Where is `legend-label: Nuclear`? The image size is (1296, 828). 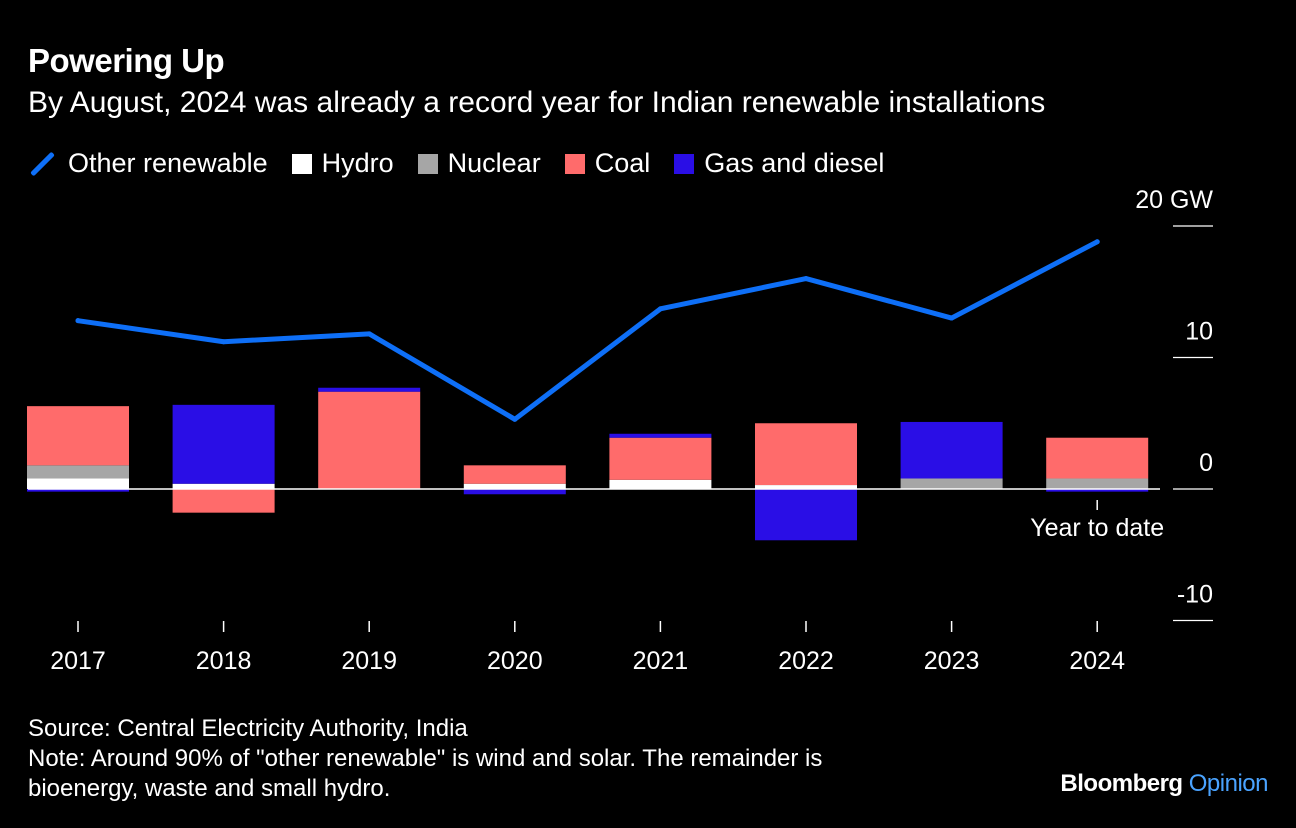 legend-label: Nuclear is located at coordinates (494, 163).